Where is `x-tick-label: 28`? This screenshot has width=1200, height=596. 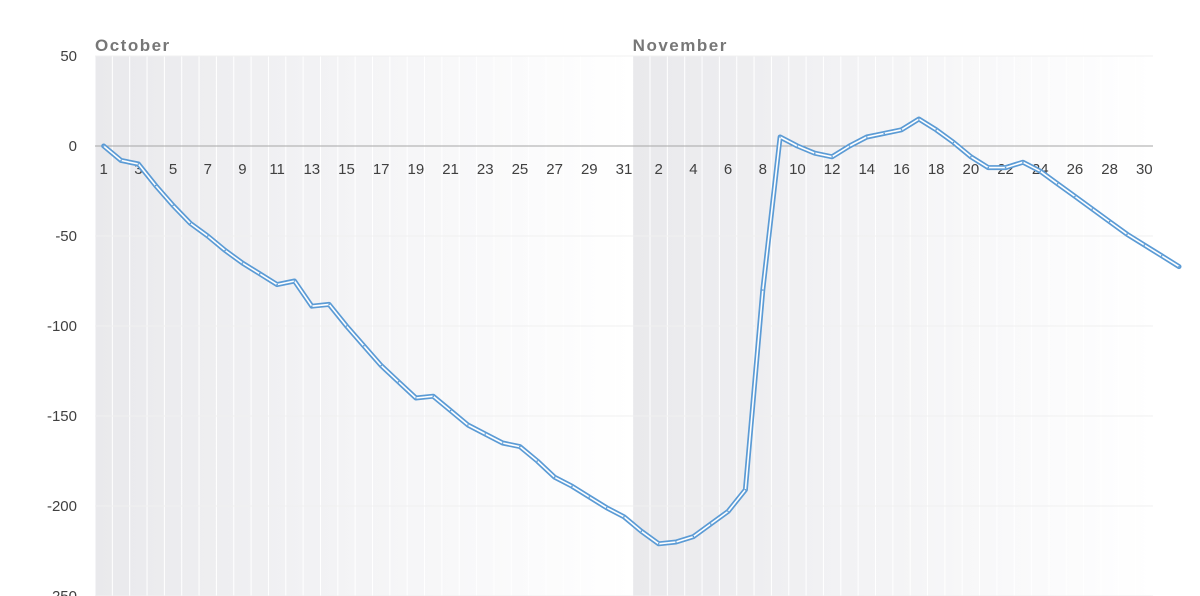
x-tick-label: 28 is located at coordinates (1109, 169).